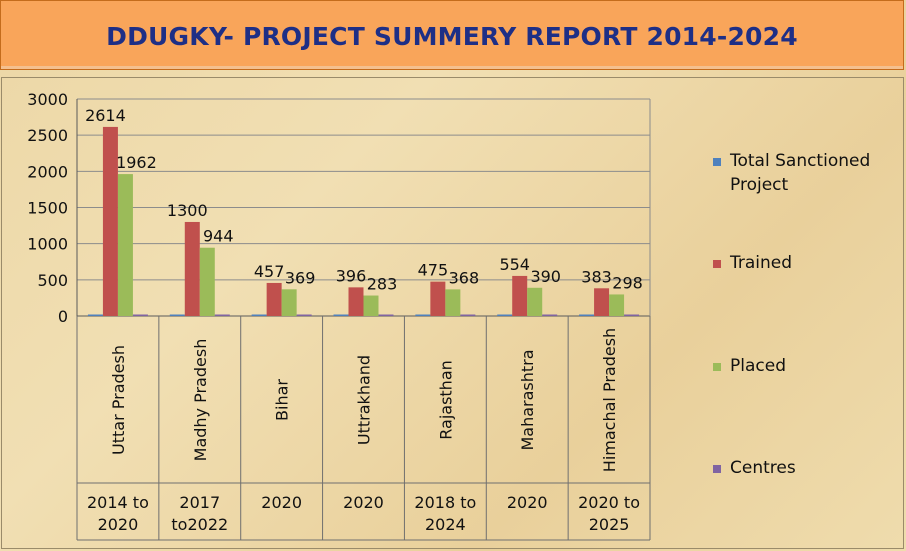 The width and height of the screenshot is (906, 551). I want to click on y-tick-label: 3000, so click(47, 99).